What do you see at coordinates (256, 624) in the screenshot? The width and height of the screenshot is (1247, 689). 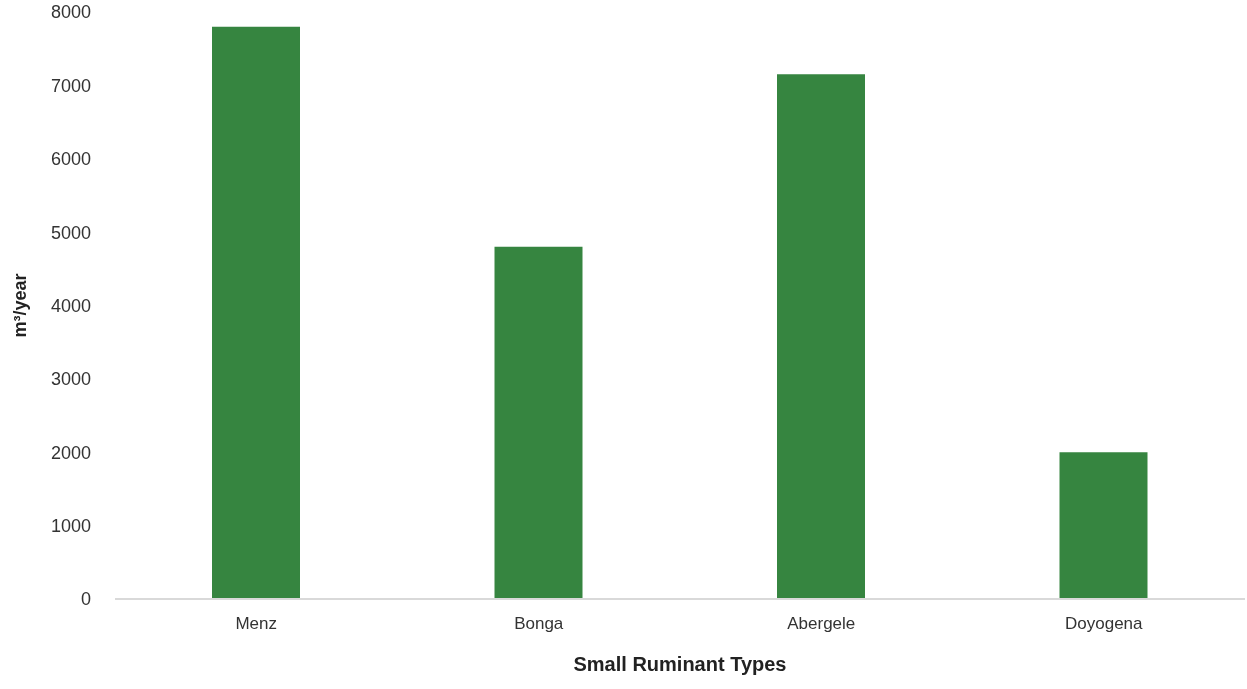 I see `x-tick-label: Menz` at bounding box center [256, 624].